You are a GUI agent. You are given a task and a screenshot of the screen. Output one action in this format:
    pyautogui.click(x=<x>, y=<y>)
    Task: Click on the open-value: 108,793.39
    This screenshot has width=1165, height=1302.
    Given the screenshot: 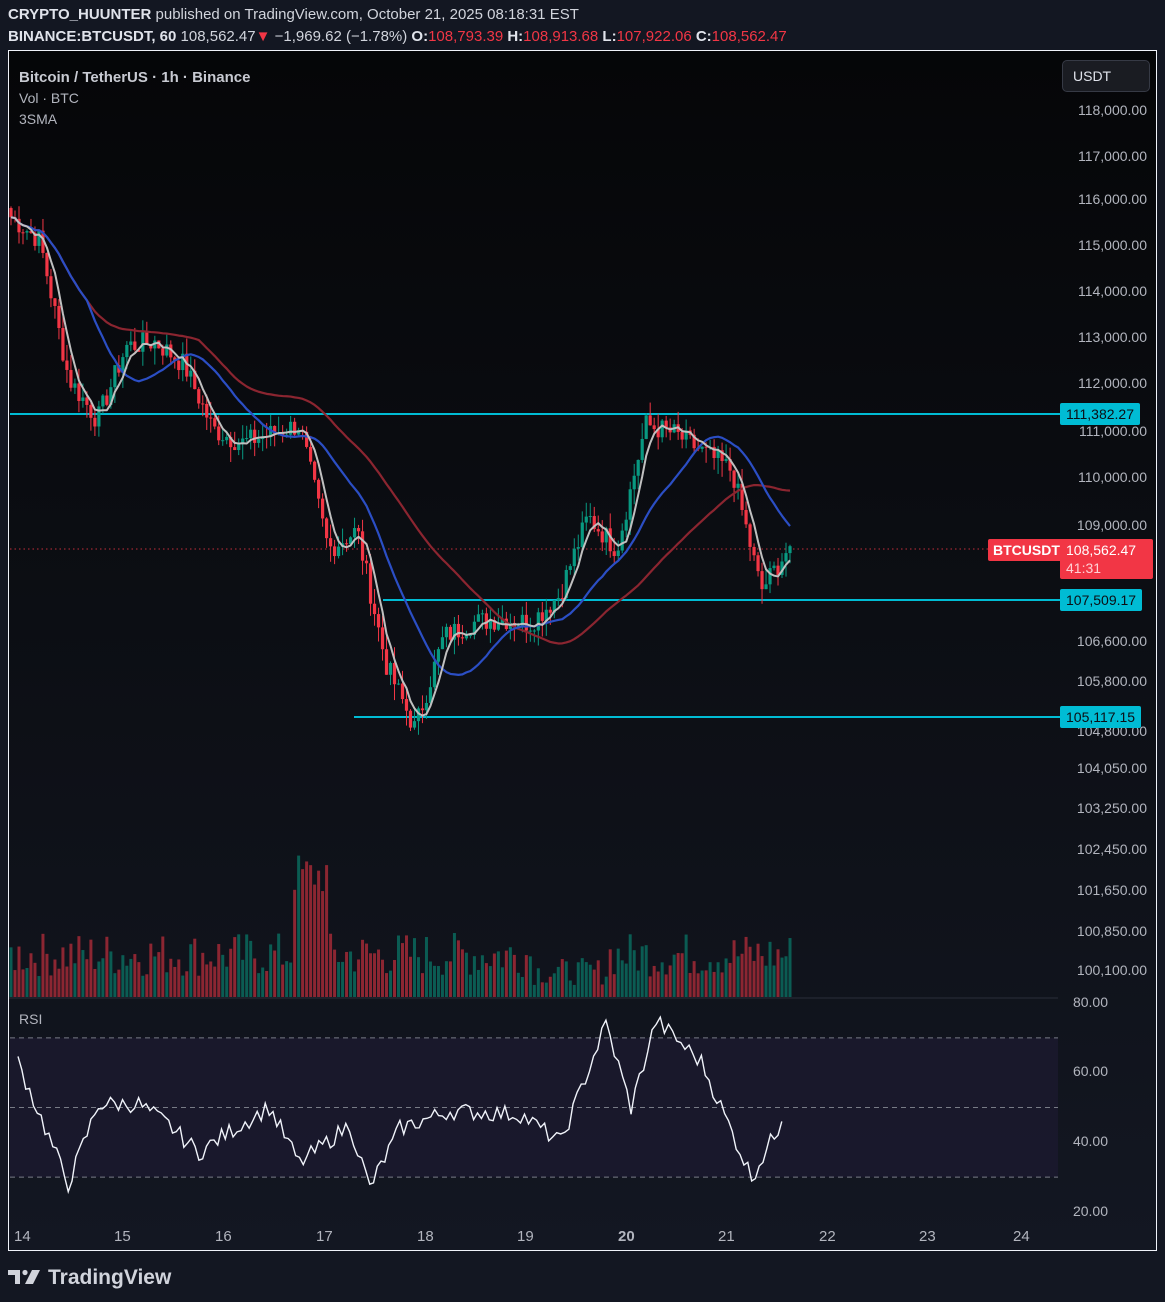 What is the action you would take?
    pyautogui.click(x=466, y=36)
    